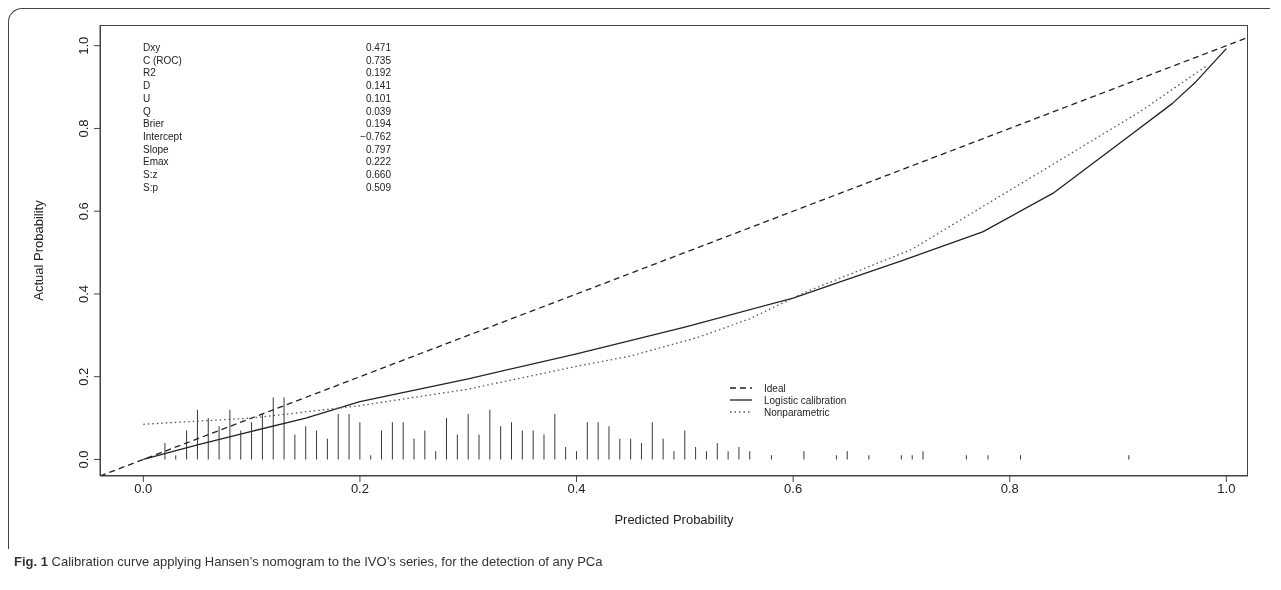 The width and height of the screenshot is (1281, 590). Describe the element at coordinates (576, 489) in the screenshot. I see `x-tick-label: 0.4` at that location.